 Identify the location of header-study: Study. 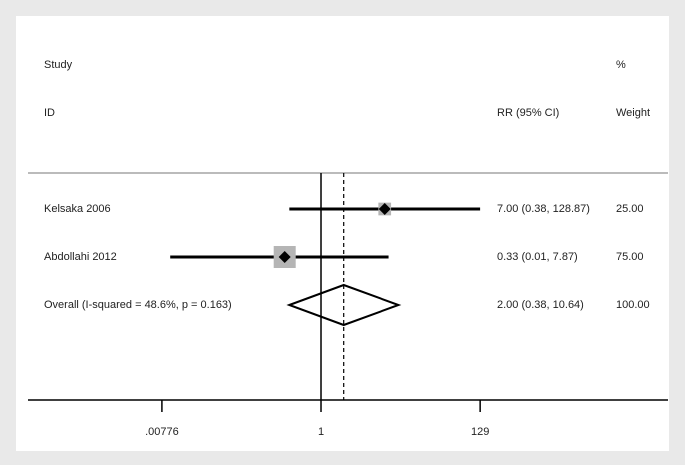
(58, 65).